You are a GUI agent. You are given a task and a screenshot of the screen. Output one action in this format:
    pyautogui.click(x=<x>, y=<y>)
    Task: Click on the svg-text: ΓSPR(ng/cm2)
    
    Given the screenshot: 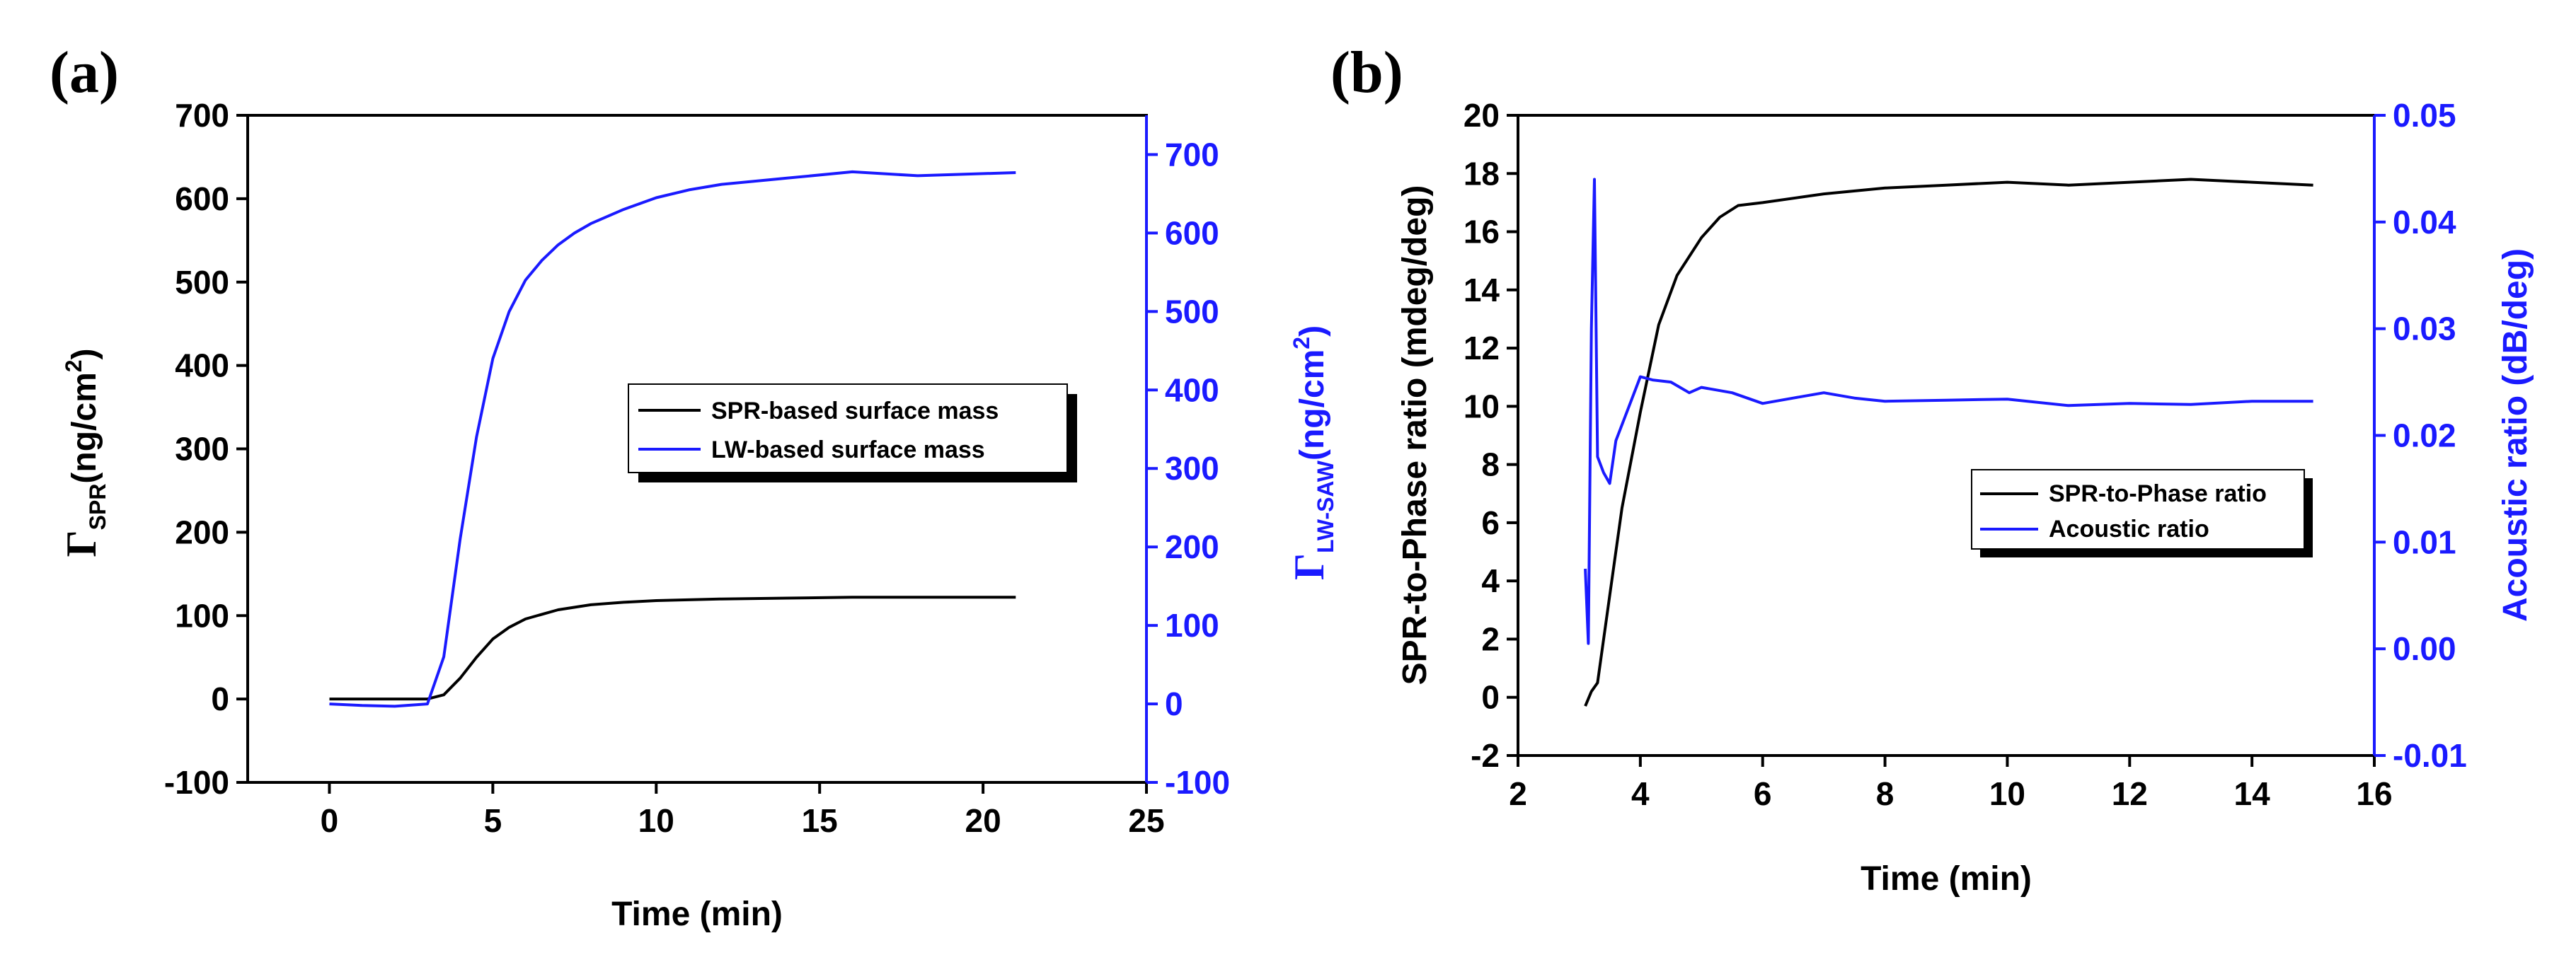 What is the action you would take?
    pyautogui.click(x=84, y=452)
    